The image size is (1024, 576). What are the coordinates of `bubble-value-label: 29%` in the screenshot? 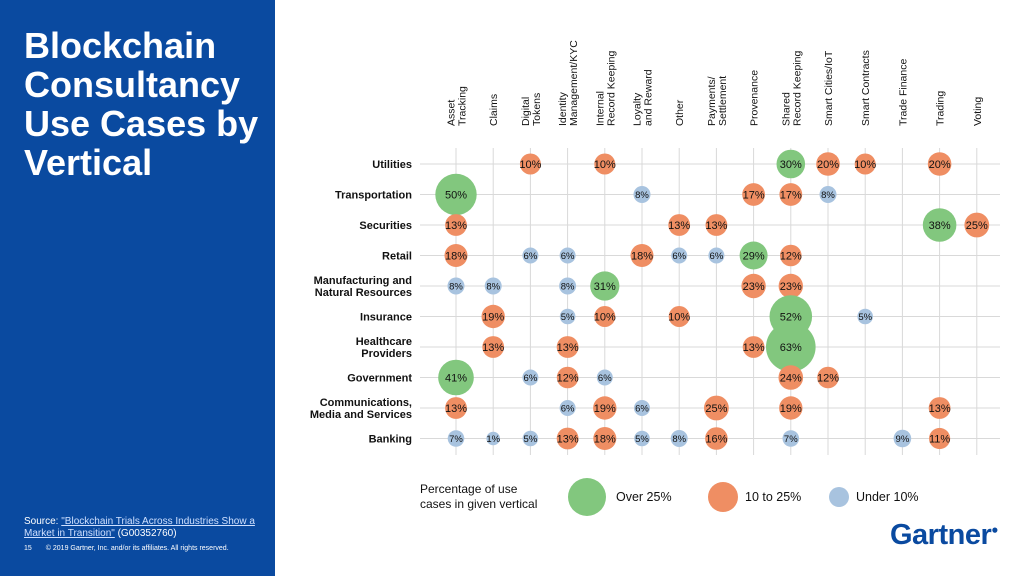 It's located at (754, 256).